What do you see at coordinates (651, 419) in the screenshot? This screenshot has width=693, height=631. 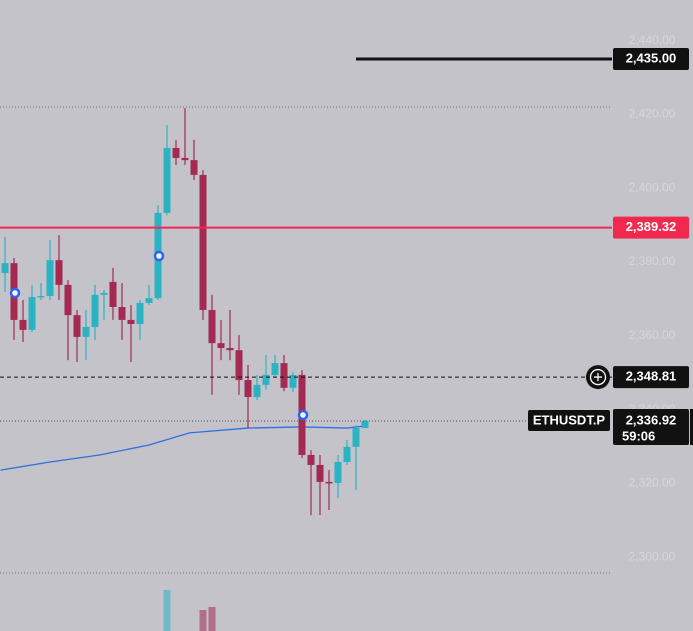 I see `price-label: 2,336.92` at bounding box center [651, 419].